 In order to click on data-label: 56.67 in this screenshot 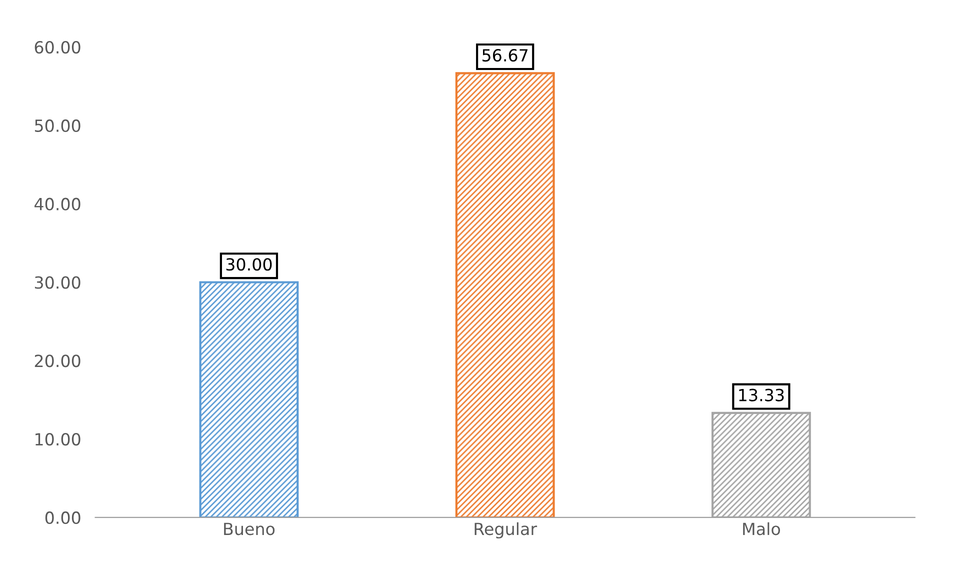, I will do `click(505, 55)`.